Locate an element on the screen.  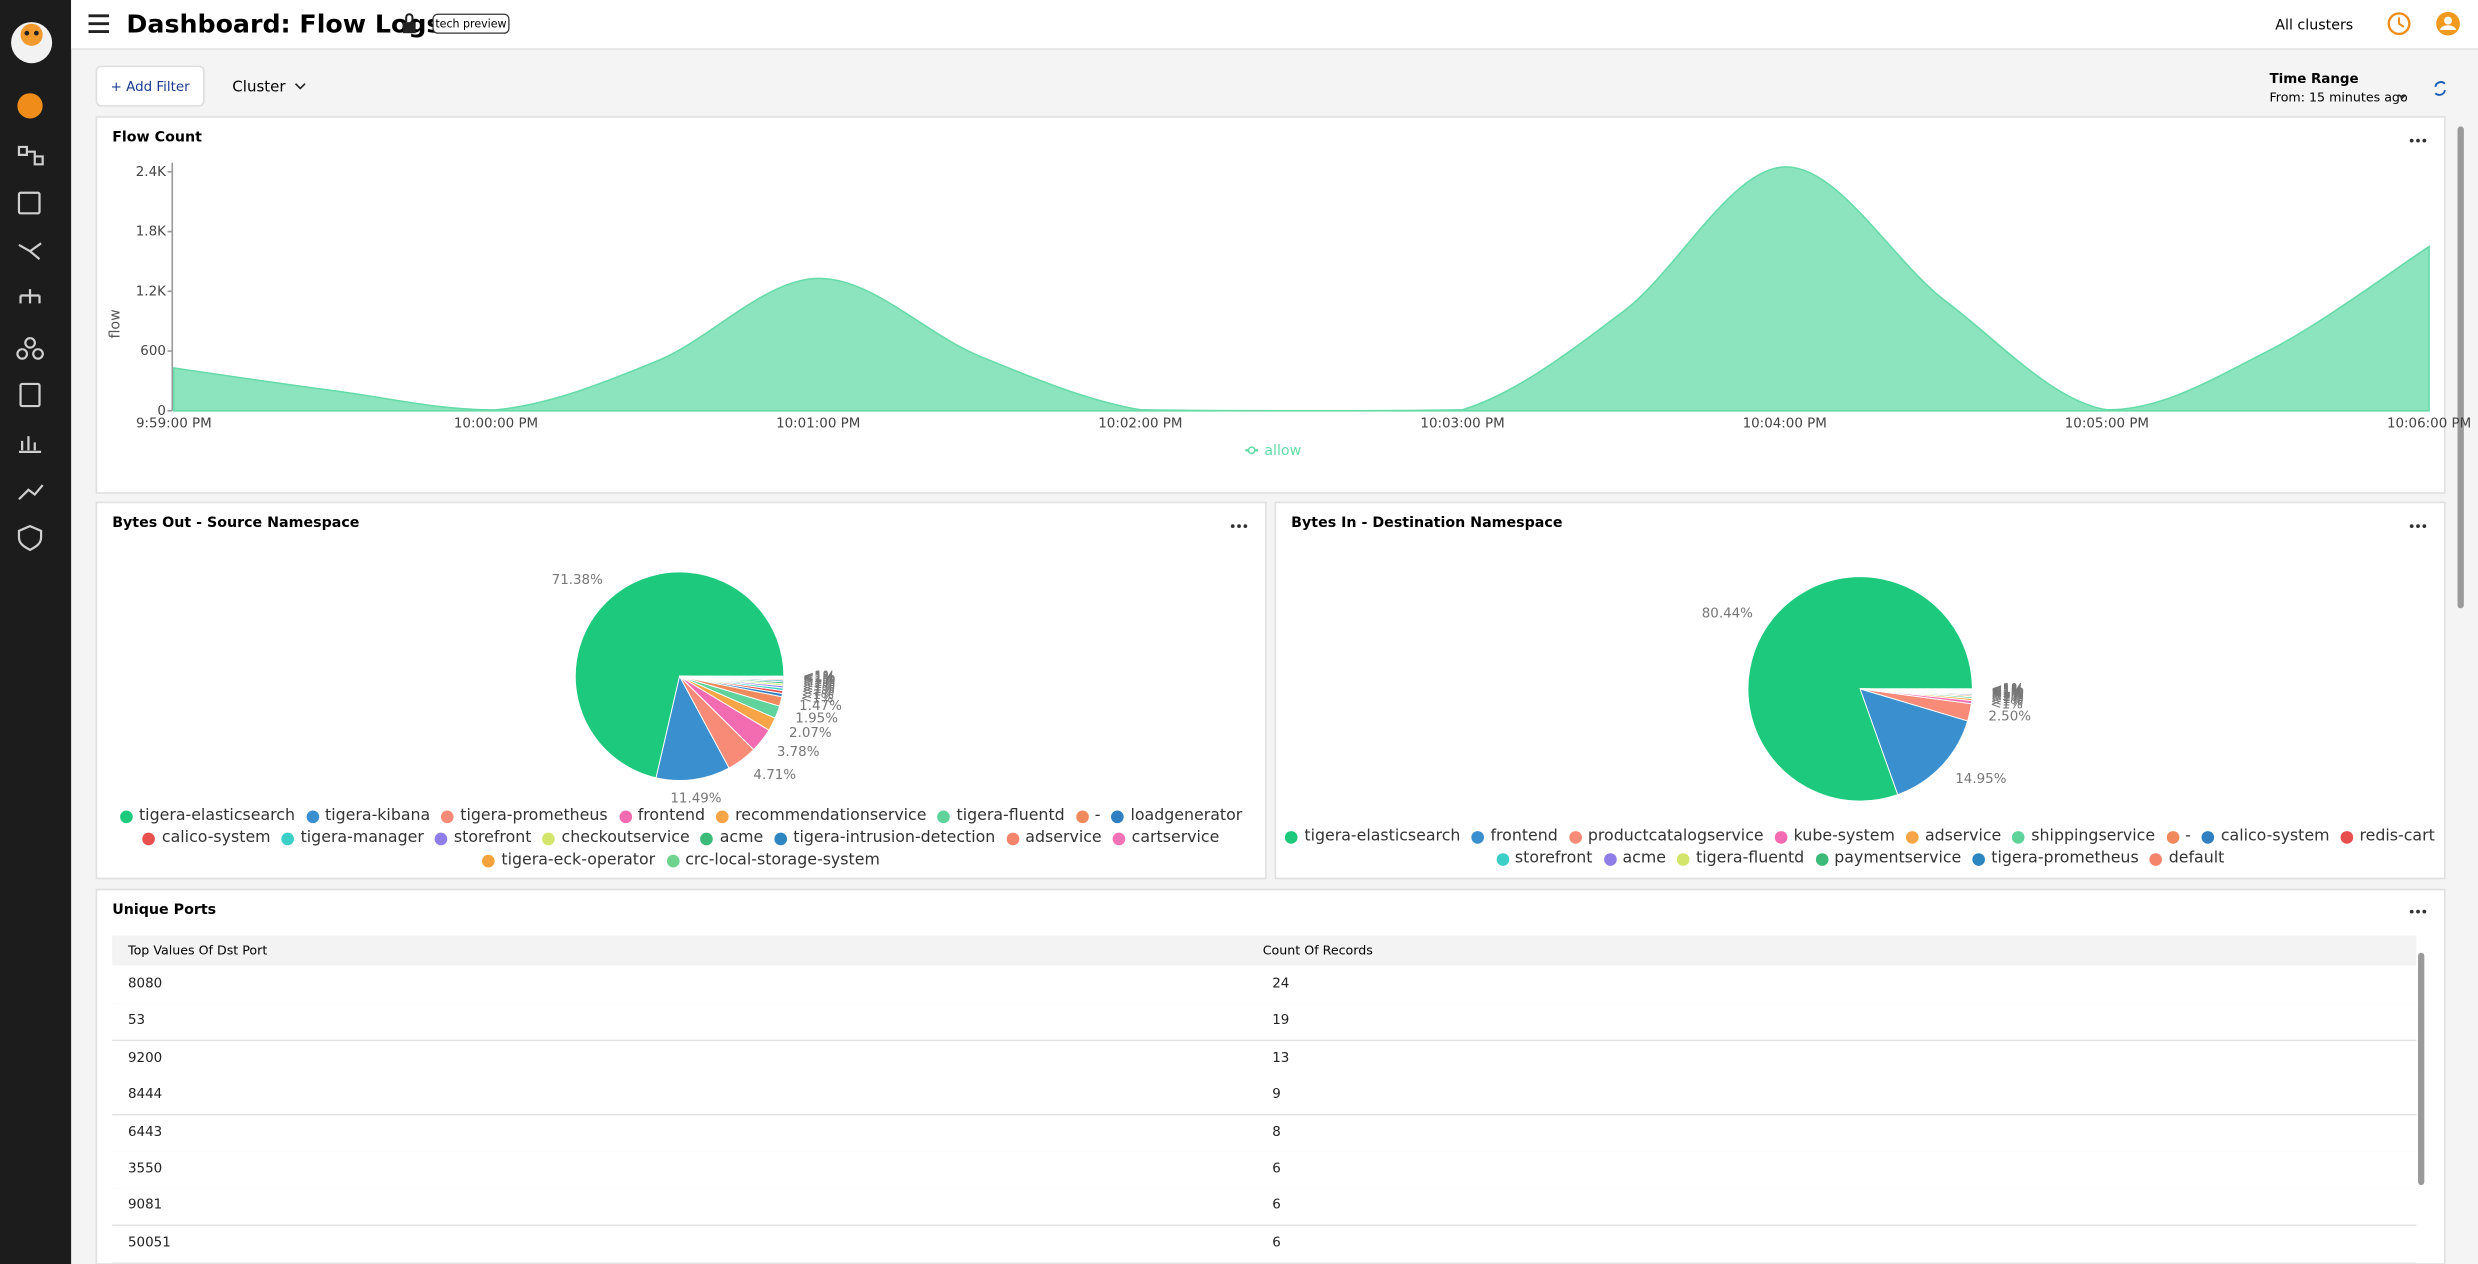
nav-service-graph is located at coordinates (30, 155).